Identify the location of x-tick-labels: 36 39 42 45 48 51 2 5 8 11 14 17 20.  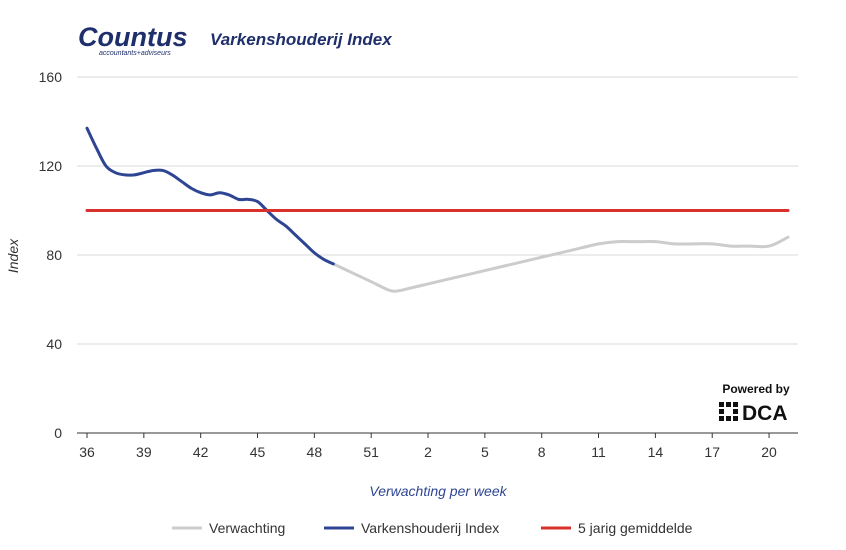
(428, 446).